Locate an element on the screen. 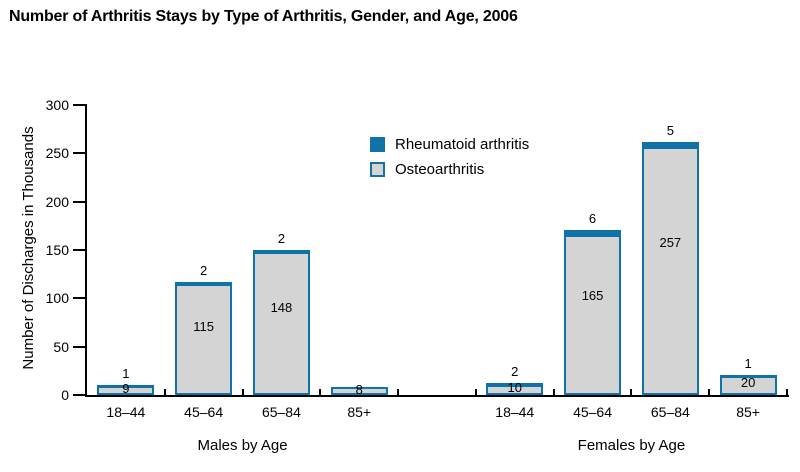 Image resolution: width=800 pixels, height=472 pixels. value-label-osteoarthritis: 10 is located at coordinates (514, 388).